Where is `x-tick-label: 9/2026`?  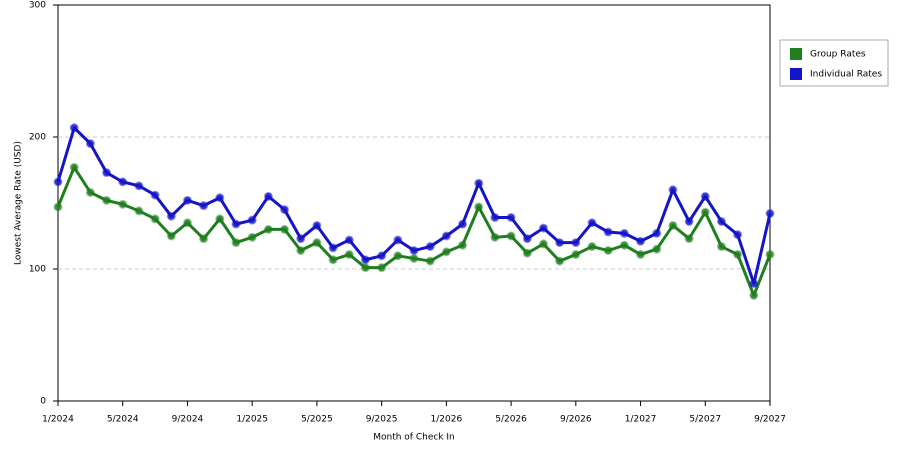 x-tick-label: 9/2026 is located at coordinates (576, 420).